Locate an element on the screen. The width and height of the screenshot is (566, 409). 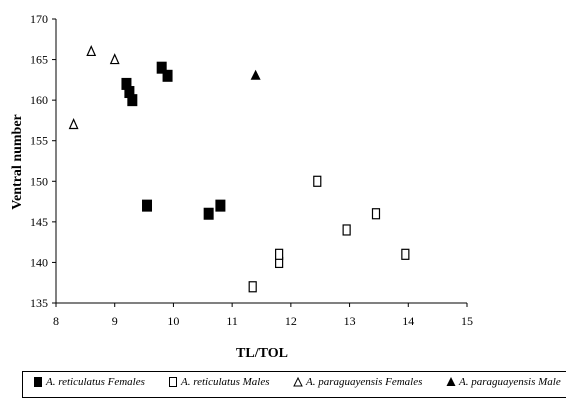
legend-item-paraguayensis-male: A. paraguayensis Male is located at coordinates (503, 382).